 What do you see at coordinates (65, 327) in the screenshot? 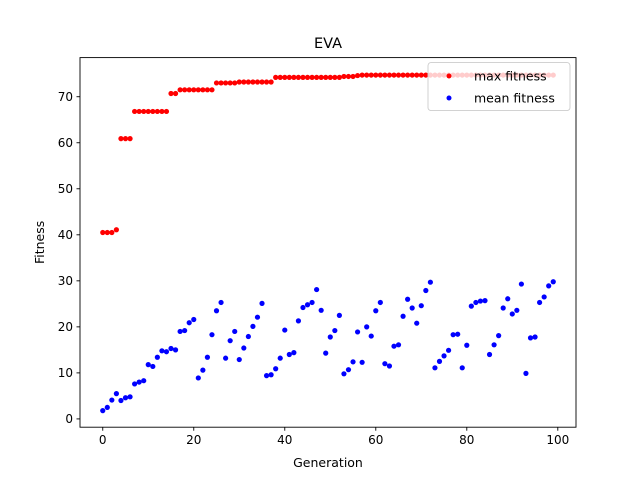
I see `y-tick-label: 20` at bounding box center [65, 327].